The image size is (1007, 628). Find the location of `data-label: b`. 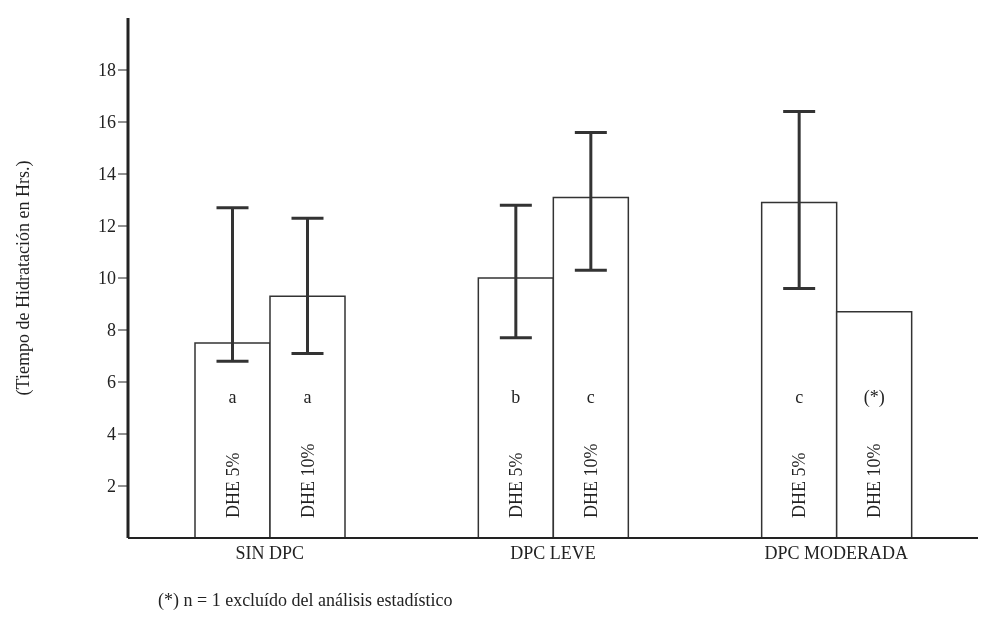

data-label: b is located at coordinates (516, 397).